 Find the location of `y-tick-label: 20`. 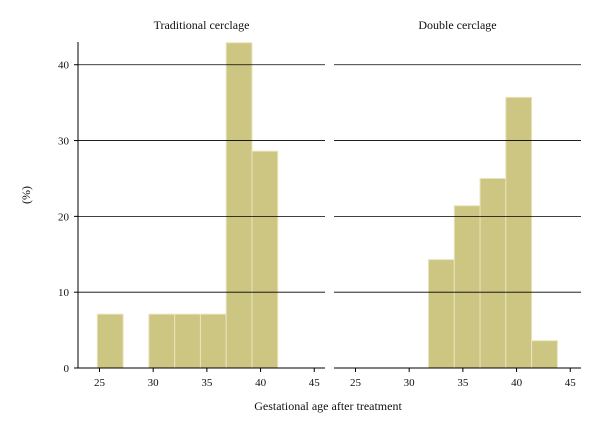

y-tick-label: 20 is located at coordinates (64, 217).